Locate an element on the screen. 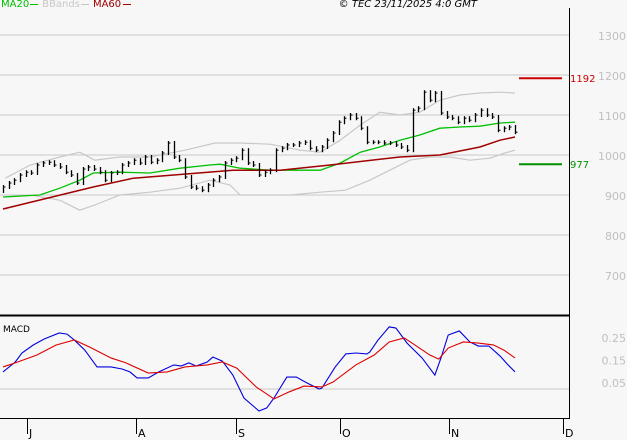 The image size is (627, 440). macd-tick-label: 0.15 is located at coordinates (614, 361).